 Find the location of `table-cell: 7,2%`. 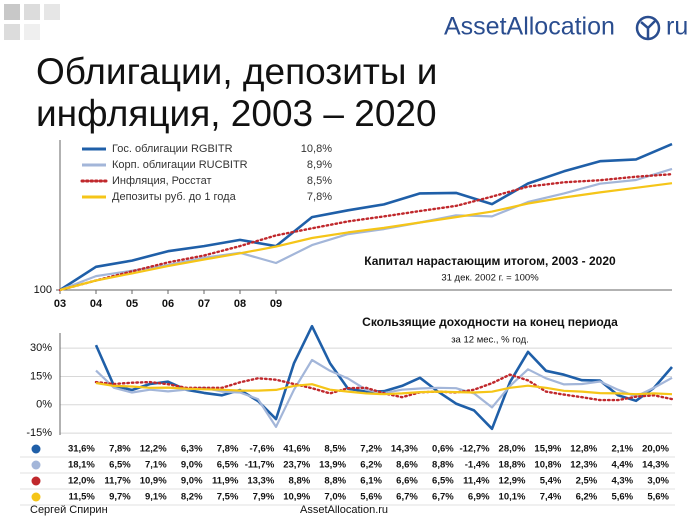

table-cell: 7,2% is located at coordinates (371, 449).